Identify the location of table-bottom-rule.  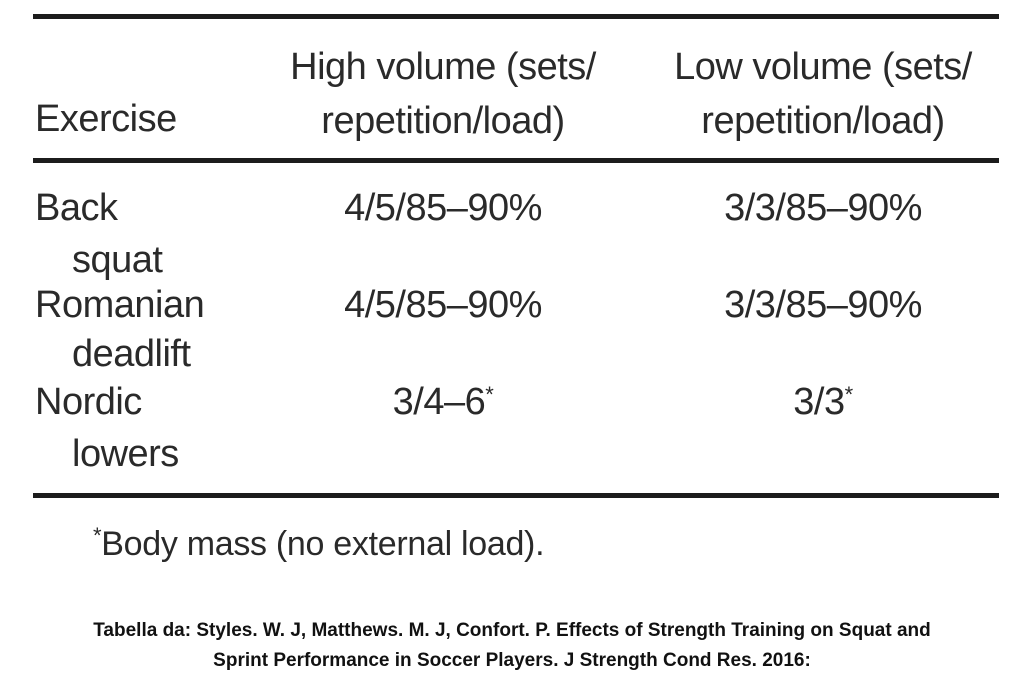
(516, 495).